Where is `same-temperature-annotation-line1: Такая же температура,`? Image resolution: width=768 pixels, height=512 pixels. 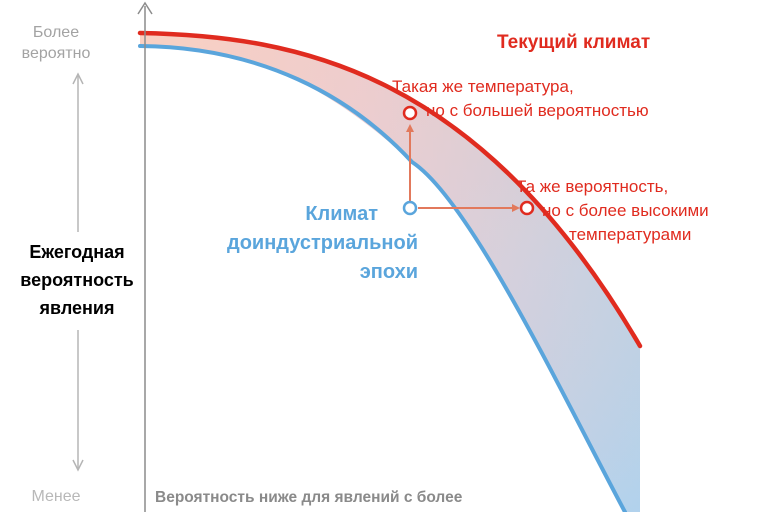 same-temperature-annotation-line1: Такая же температура, is located at coordinates (483, 86).